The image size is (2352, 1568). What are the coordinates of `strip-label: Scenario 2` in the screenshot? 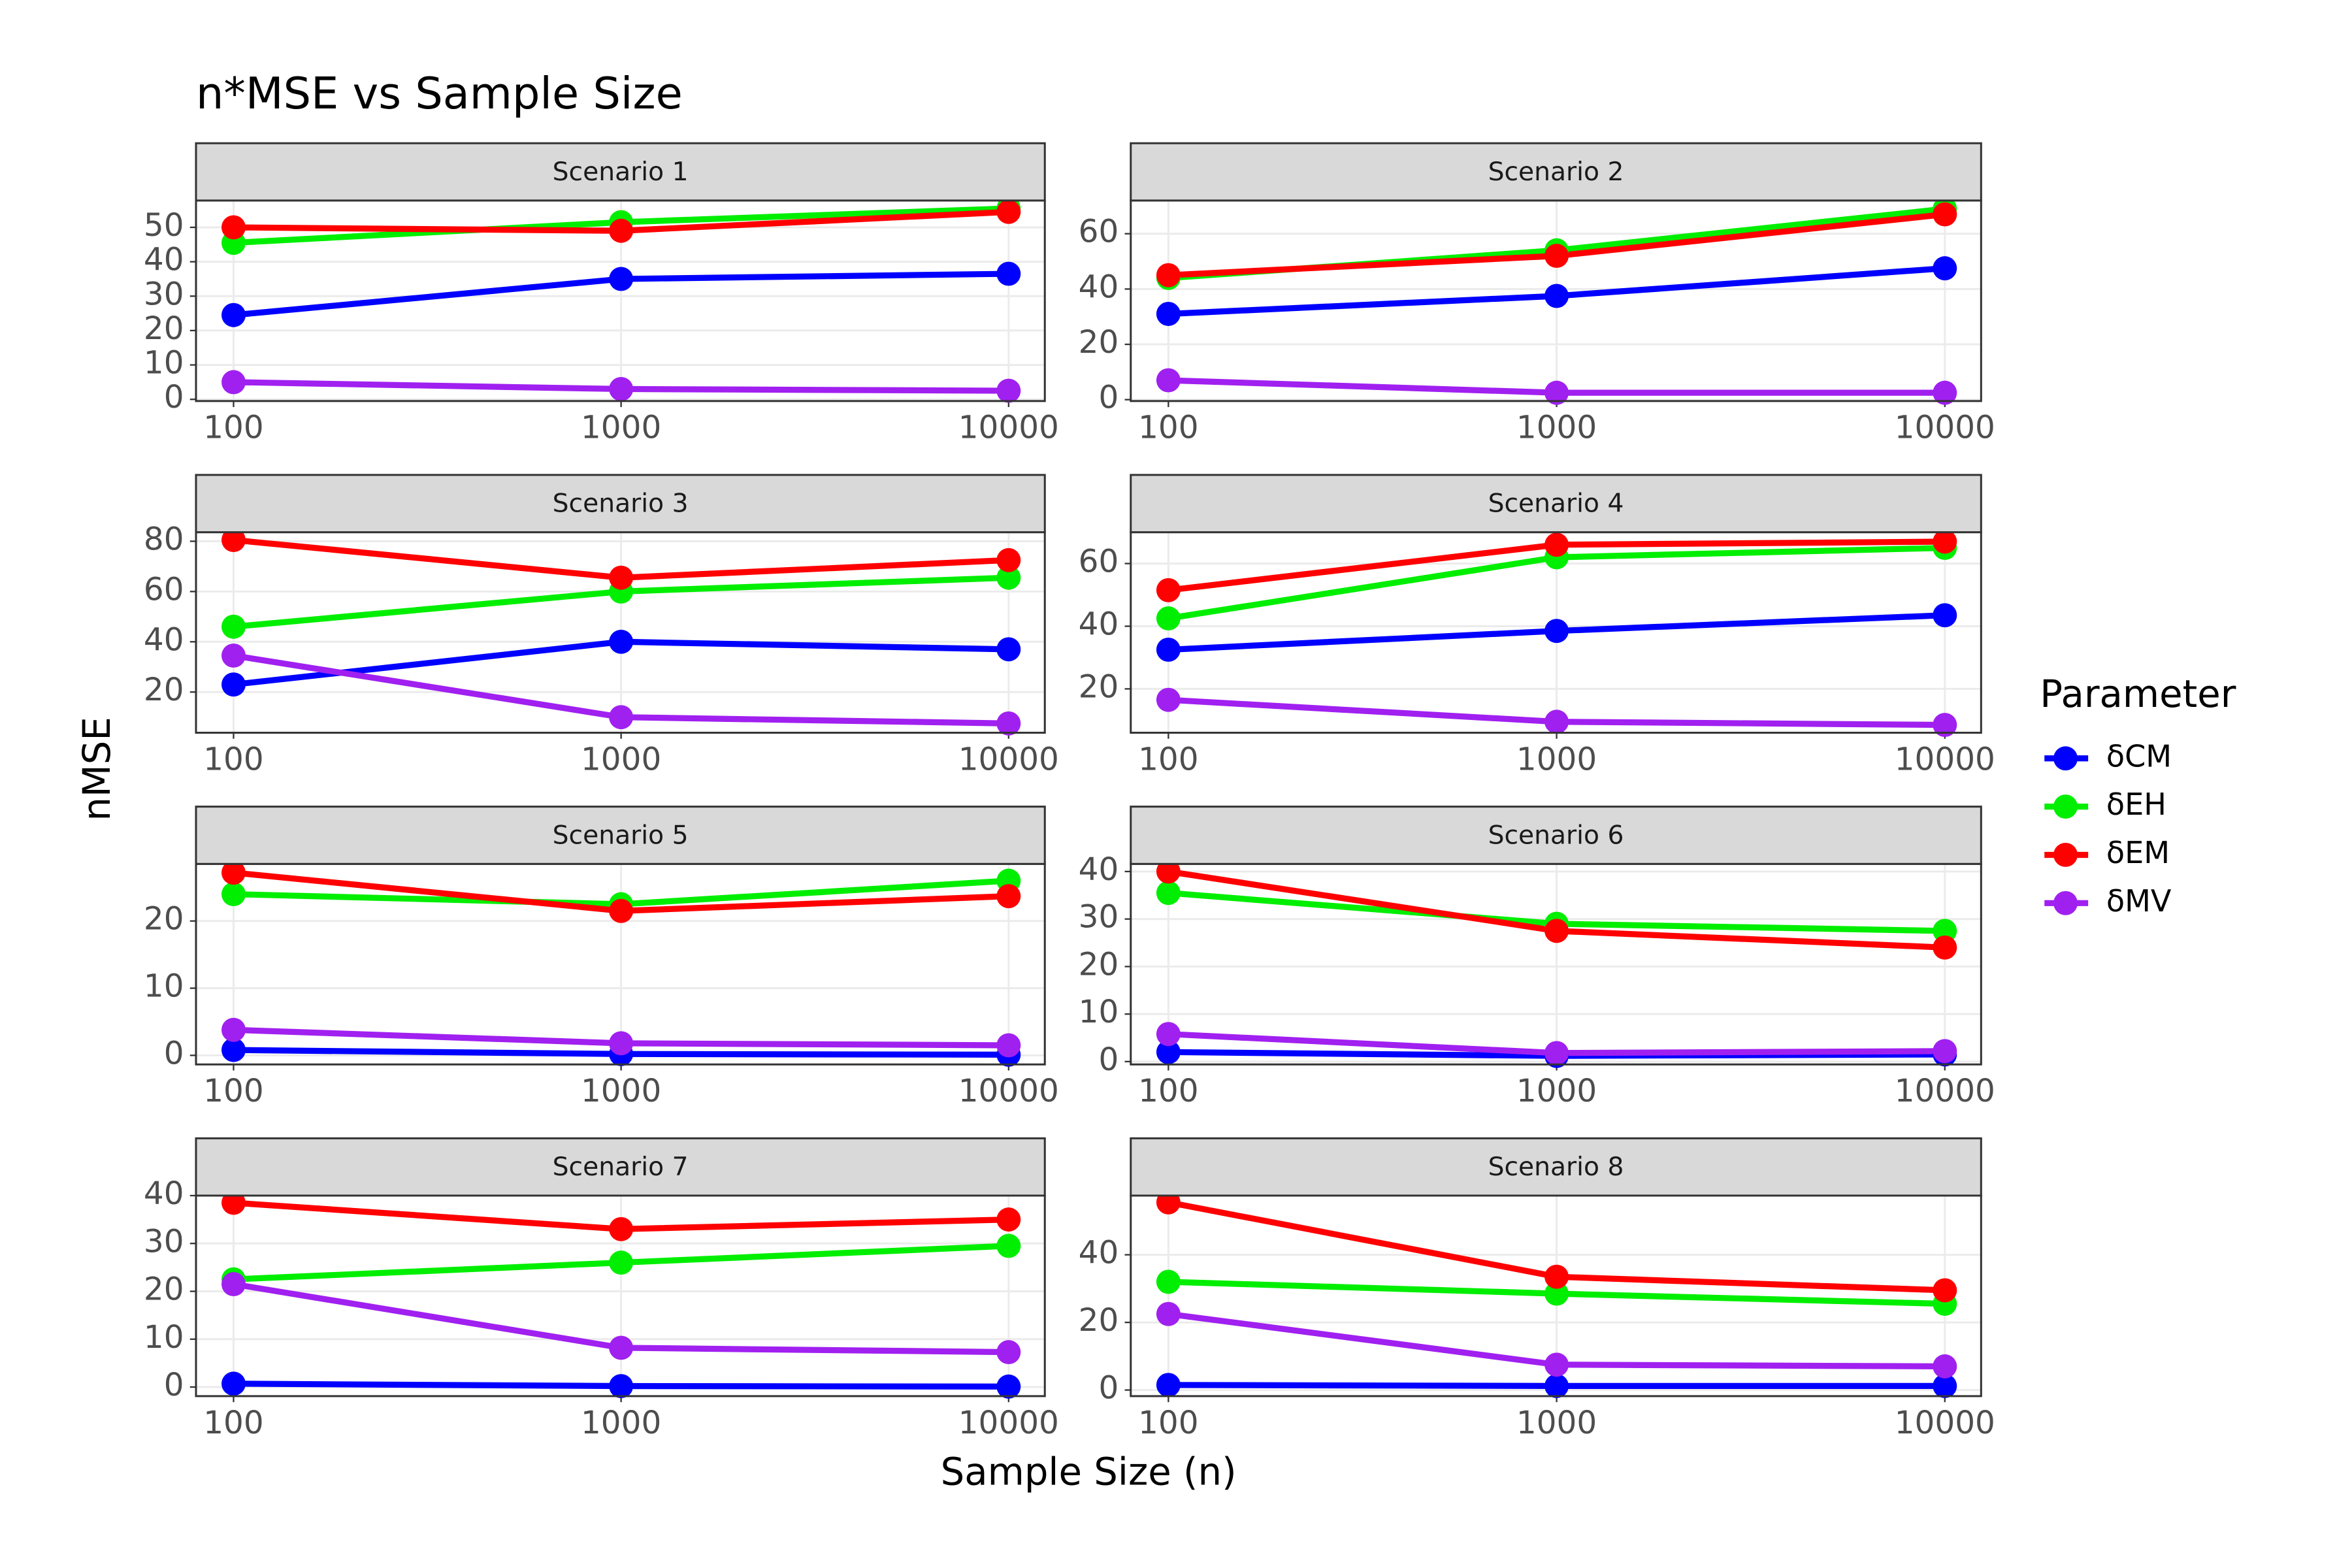 It's located at (1556, 172).